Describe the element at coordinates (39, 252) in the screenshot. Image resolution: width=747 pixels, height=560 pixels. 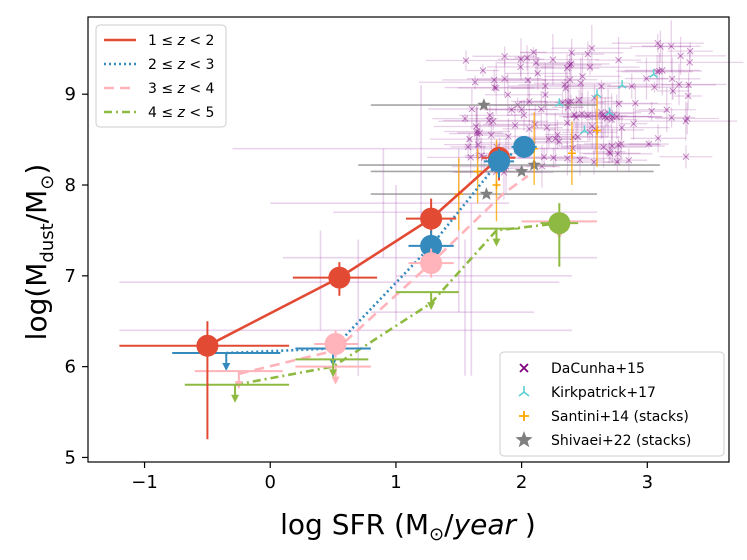
I see `y-axis-label: log(Mdust/M⊙)` at that location.